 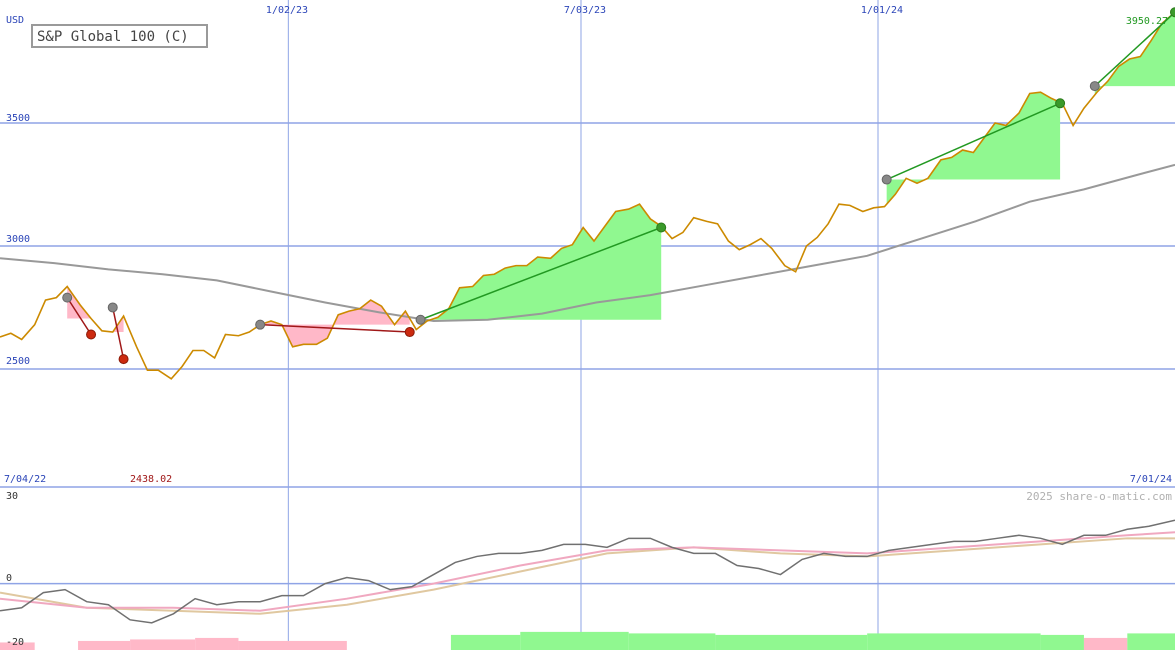 What do you see at coordinates (15, 642) in the screenshot?
I see `momentum-tick-label: -20` at bounding box center [15, 642].